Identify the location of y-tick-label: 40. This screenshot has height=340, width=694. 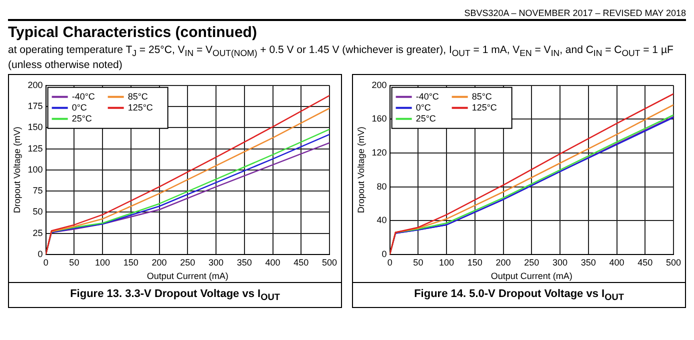
(381, 220).